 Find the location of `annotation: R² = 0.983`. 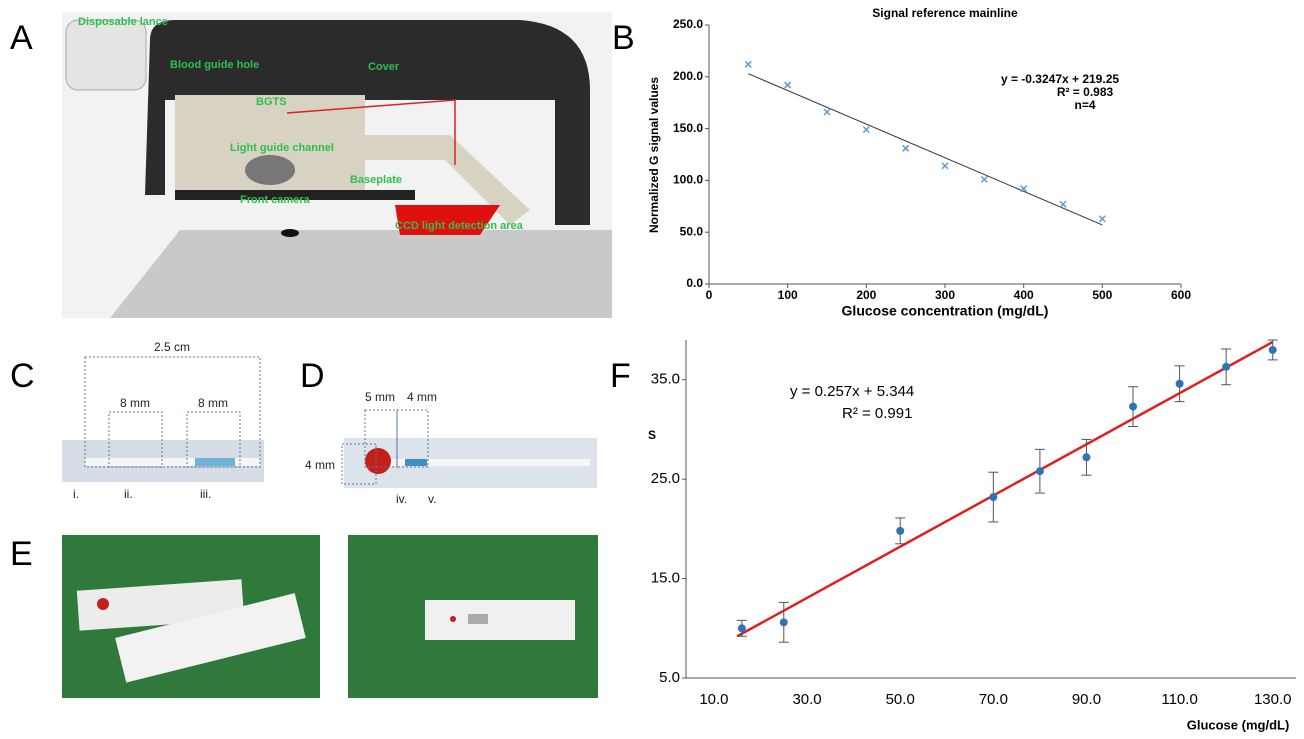

annotation: R² = 0.983 is located at coordinates (1085, 92).